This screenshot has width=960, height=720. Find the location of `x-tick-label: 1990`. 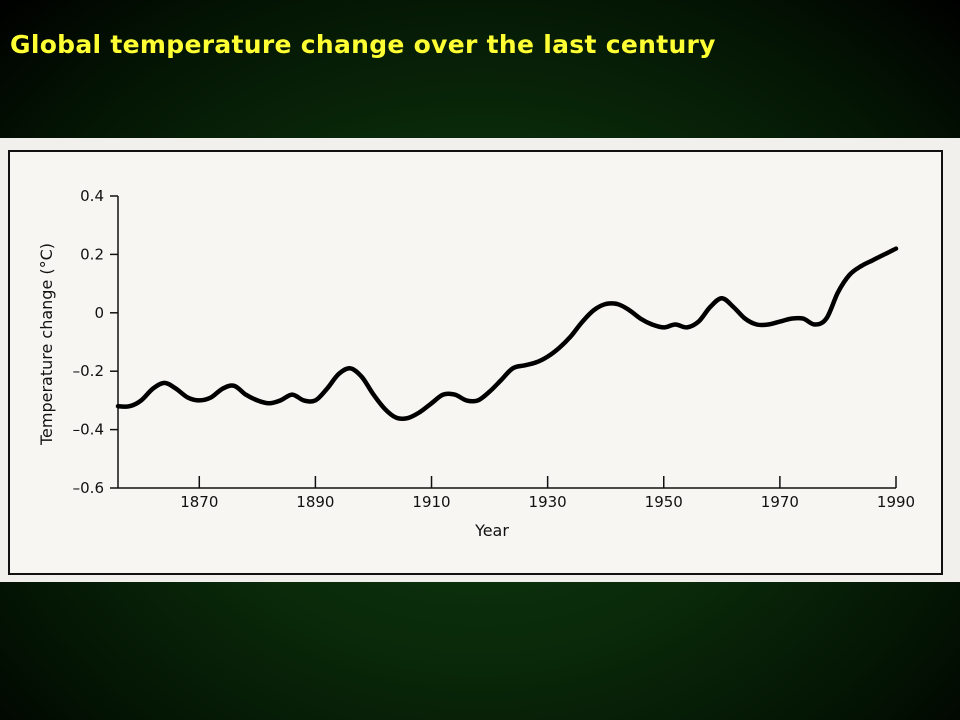

x-tick-label: 1990 is located at coordinates (896, 502).